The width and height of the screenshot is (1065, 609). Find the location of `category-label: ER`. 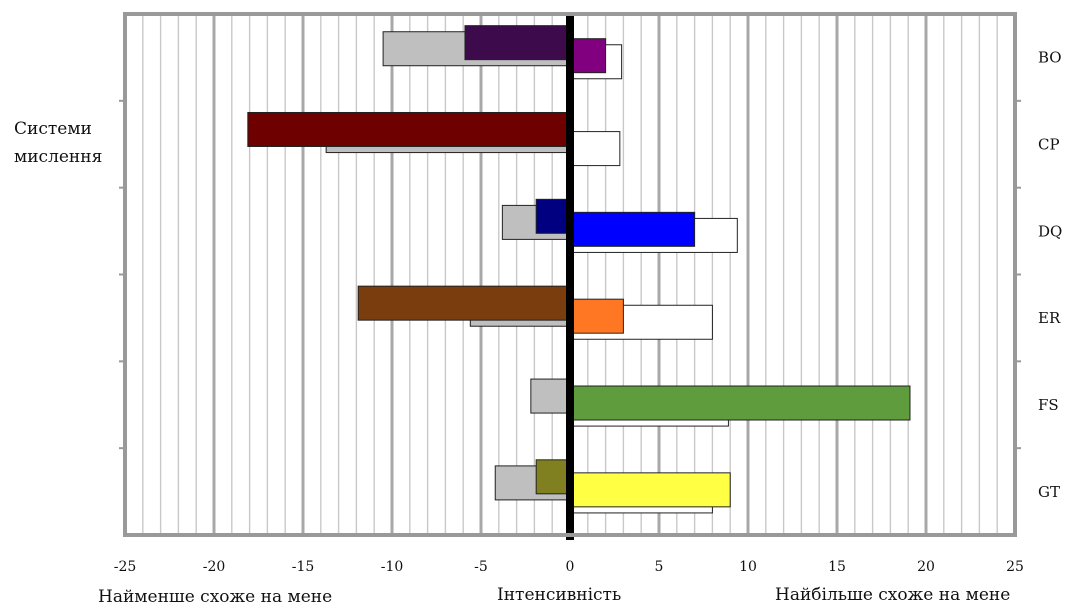

category-label: ER is located at coordinates (1049, 318).